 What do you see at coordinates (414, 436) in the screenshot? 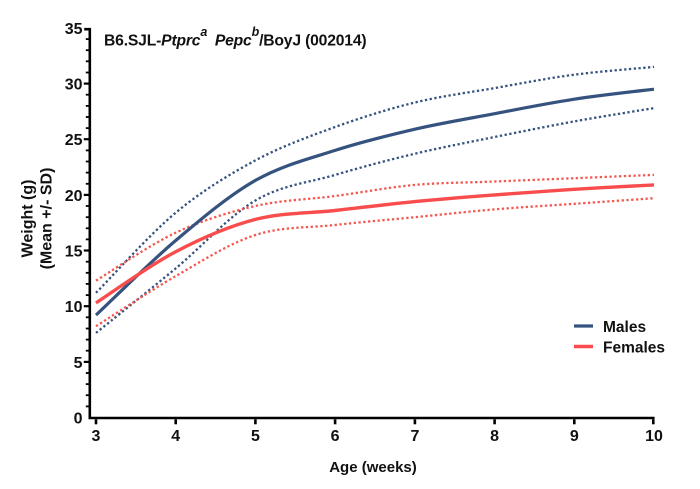
I see `svg-text: 7` at bounding box center [414, 436].